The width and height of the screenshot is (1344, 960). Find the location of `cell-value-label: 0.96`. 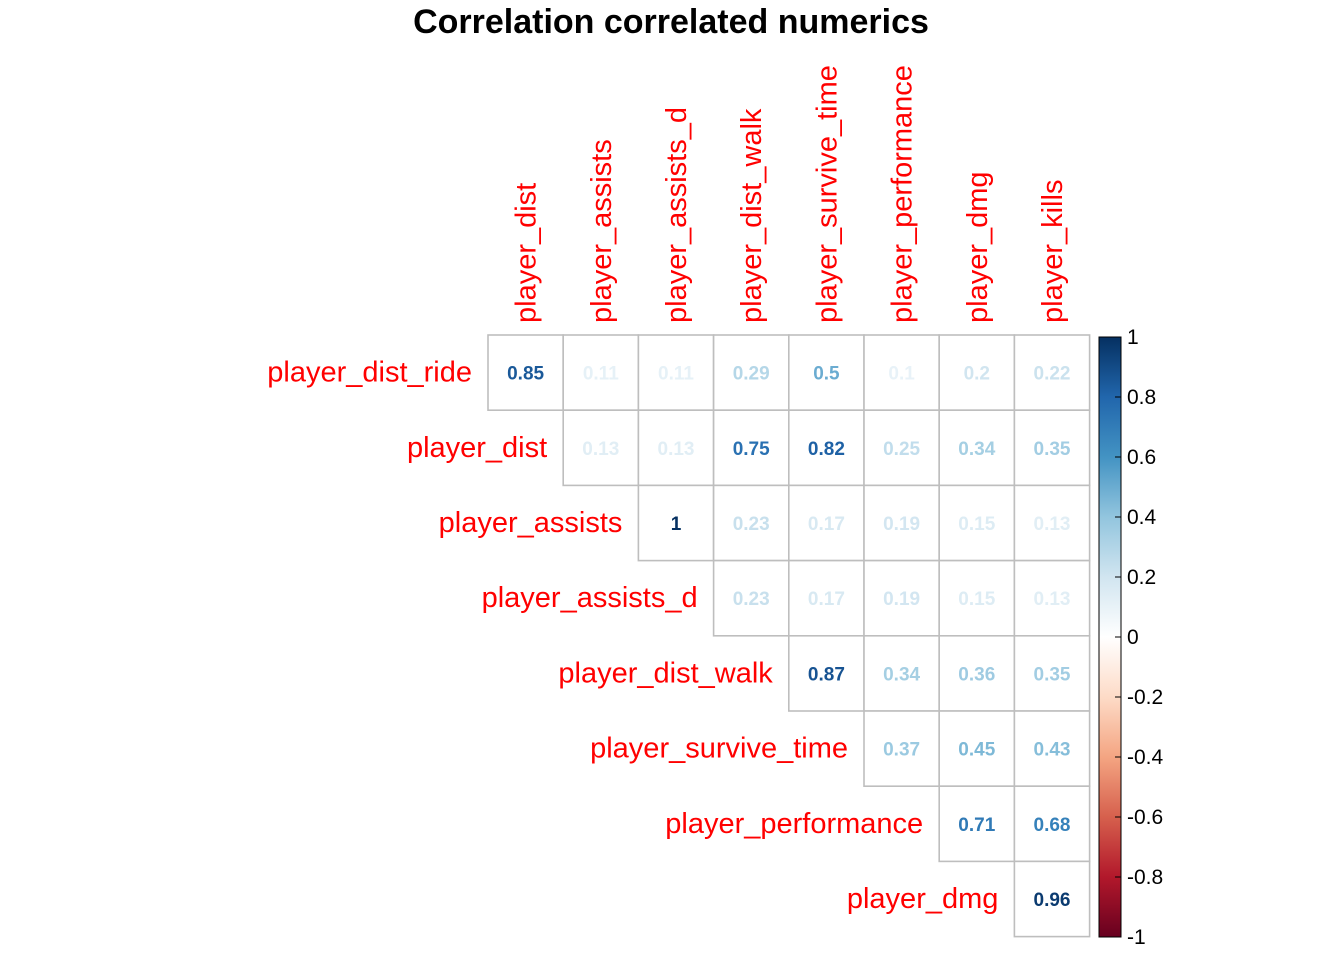

cell-value-label: 0.96 is located at coordinates (1052, 900).